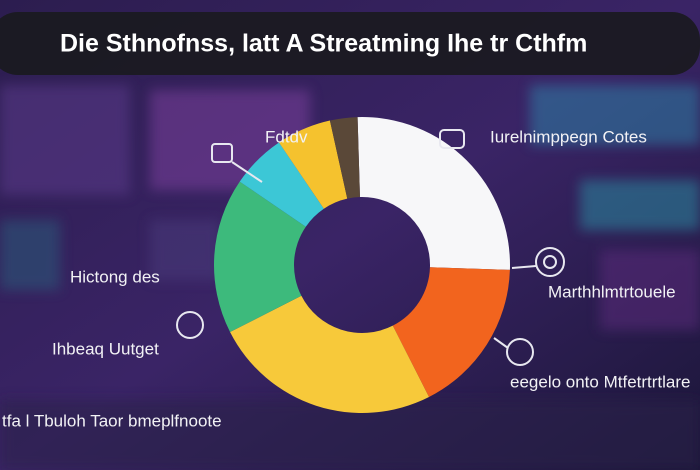 This screenshot has width=700, height=470. Describe the element at coordinates (612, 291) in the screenshot. I see `segment-label: Marthhlmtrtouele` at that location.